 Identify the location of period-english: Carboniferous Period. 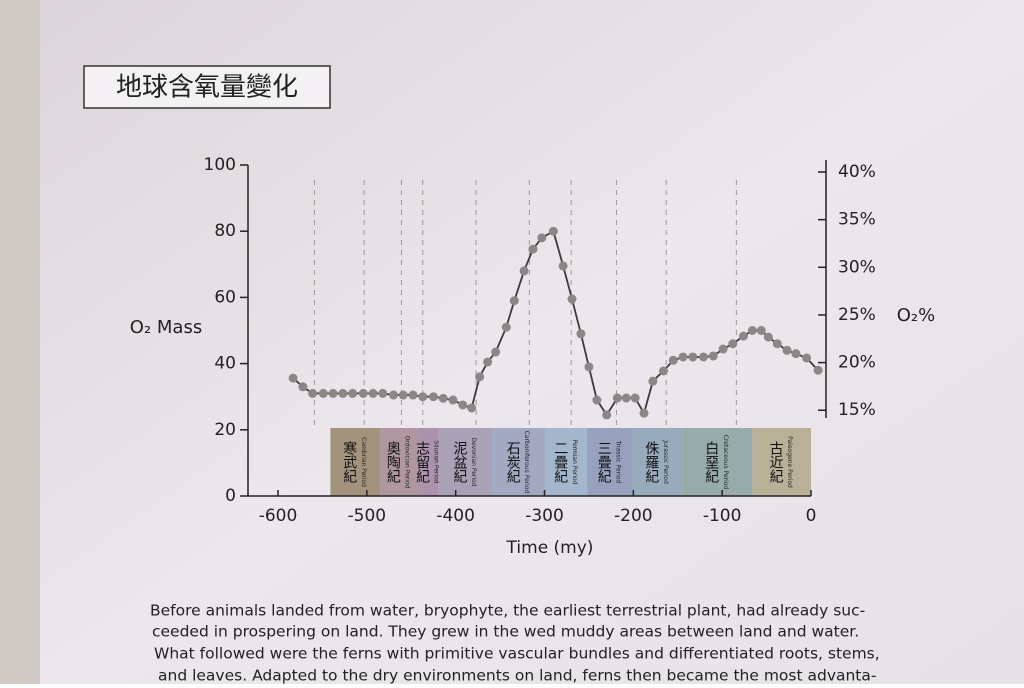
(526, 462).